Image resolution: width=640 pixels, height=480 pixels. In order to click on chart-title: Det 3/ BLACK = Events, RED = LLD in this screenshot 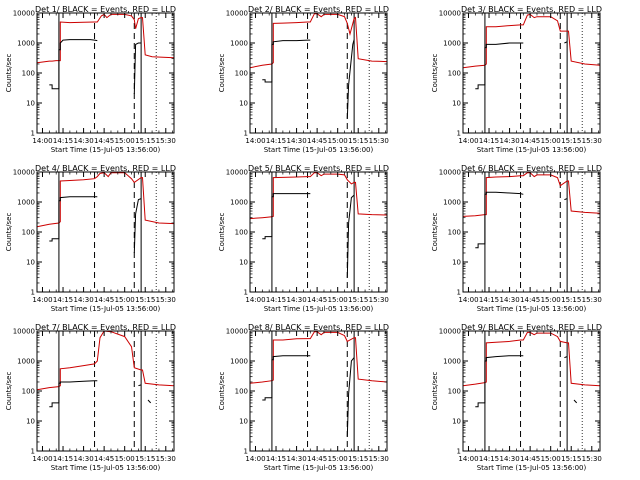, I will do `click(531, 9)`.